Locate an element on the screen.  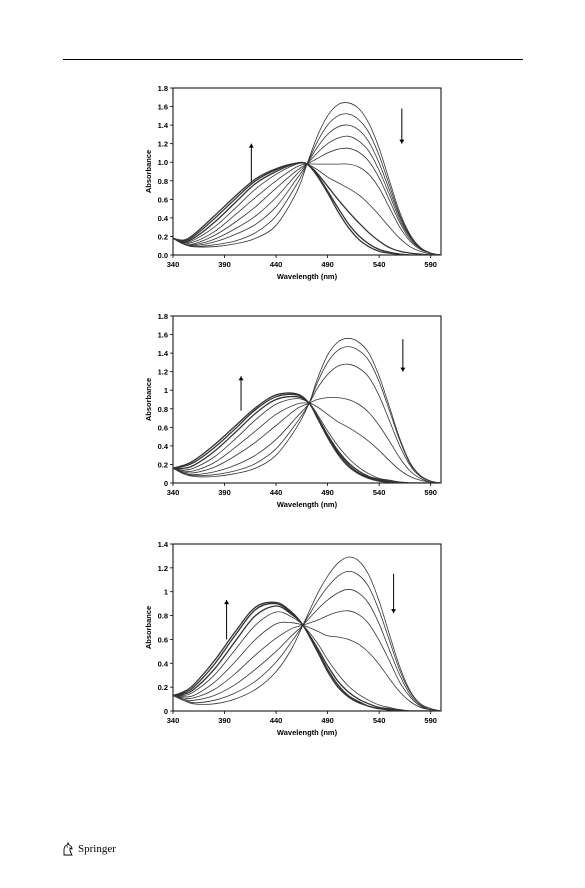
page-footer: Springer is located at coordinates (89, 849).